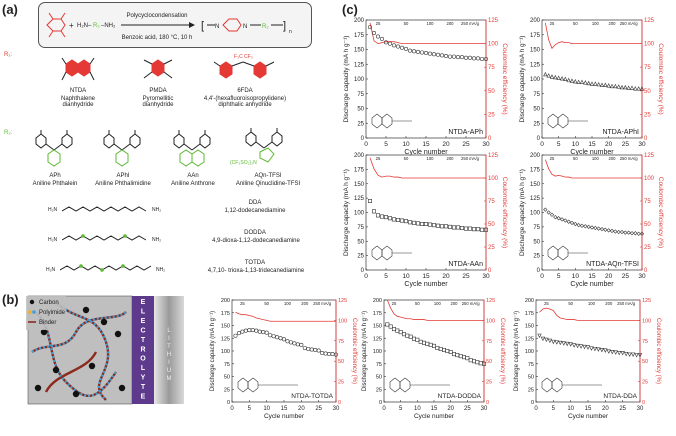 Image resolution: width=676 pixels, height=436 pixels. What do you see at coordinates (143, 387) in the screenshot?
I see `electrolyte-letter: T` at bounding box center [143, 387].